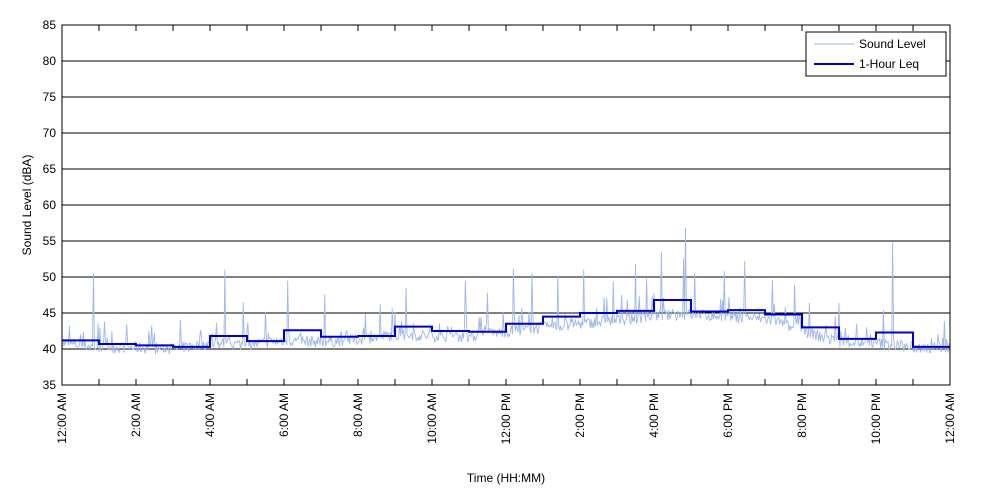 Image resolution: width=1000 pixels, height=500 pixels. Describe the element at coordinates (506, 418) in the screenshot. I see `x-tick-label: 12:00 PM` at that location.